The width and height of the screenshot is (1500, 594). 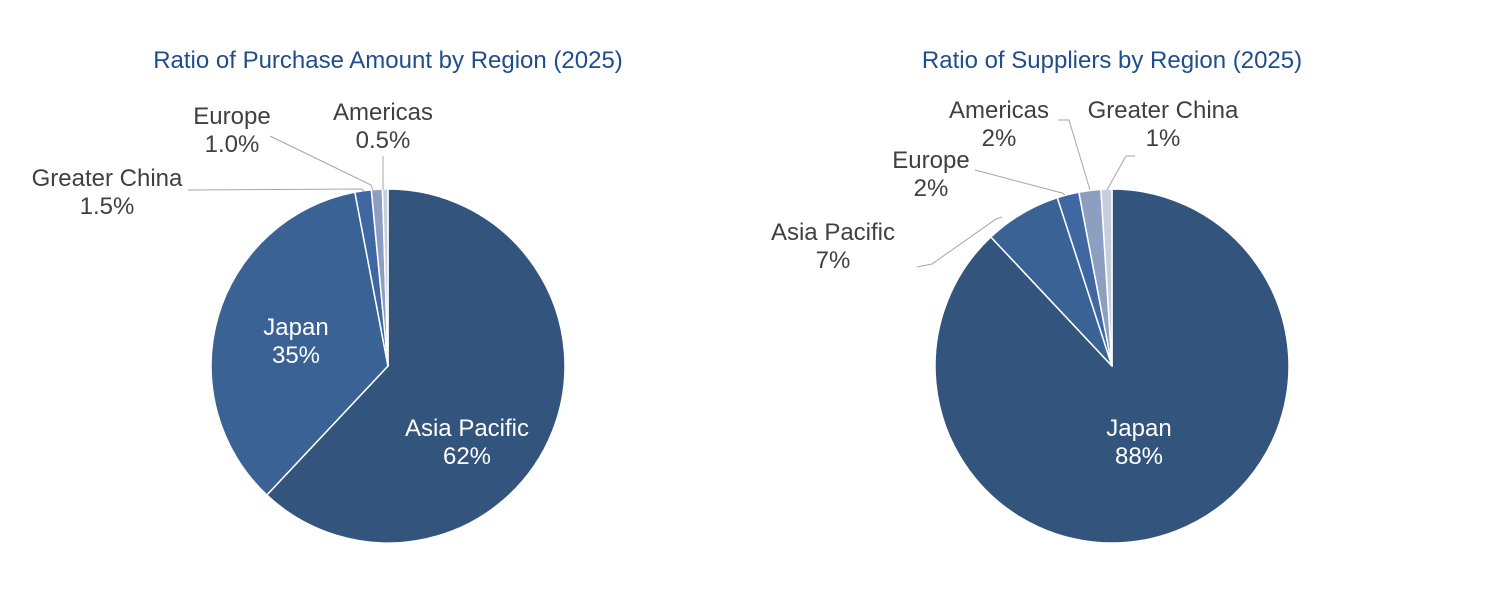 What do you see at coordinates (931, 188) in the screenshot?
I see `slice-value-europe: 2%` at bounding box center [931, 188].